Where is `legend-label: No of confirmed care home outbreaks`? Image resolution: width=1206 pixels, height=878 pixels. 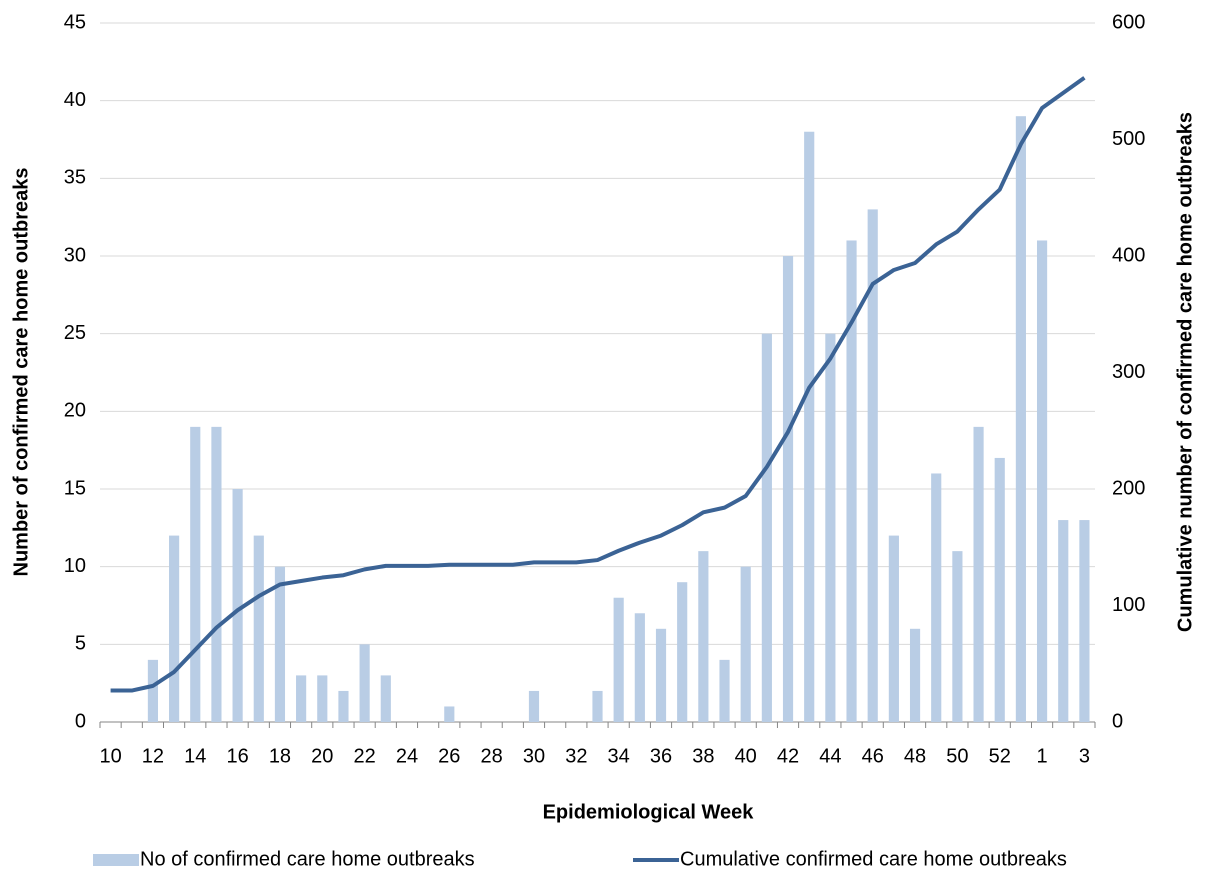
legend-label: No of confirmed care home outbreaks is located at coordinates (307, 859).